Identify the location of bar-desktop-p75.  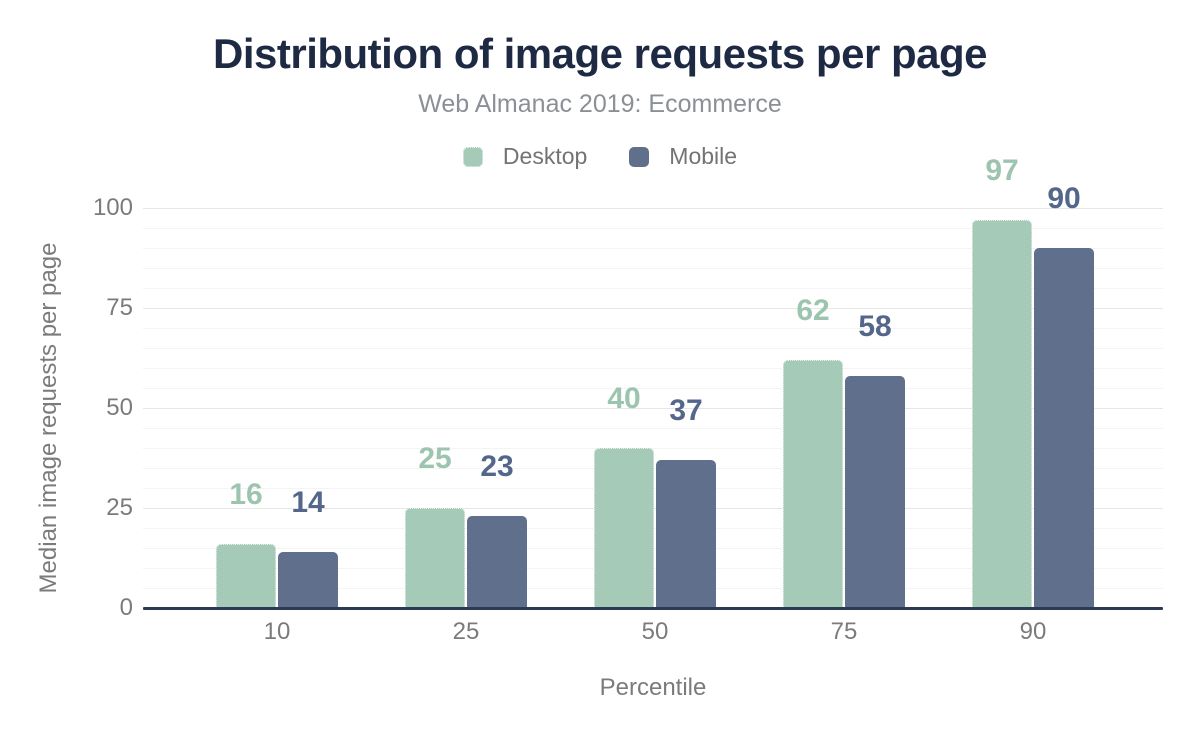
(813, 484).